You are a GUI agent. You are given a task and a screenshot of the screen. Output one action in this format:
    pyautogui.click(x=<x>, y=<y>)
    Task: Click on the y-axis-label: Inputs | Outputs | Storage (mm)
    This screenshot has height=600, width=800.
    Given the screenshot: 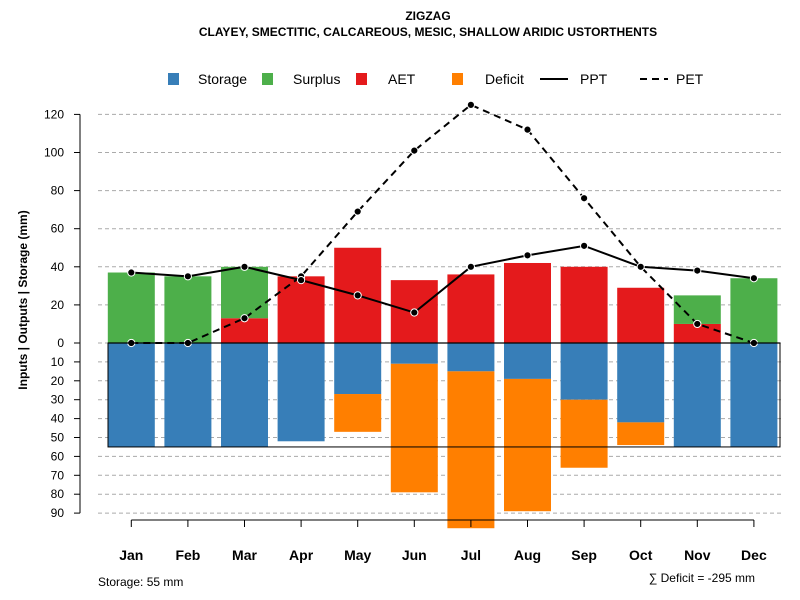 What is the action you would take?
    pyautogui.click(x=23, y=299)
    